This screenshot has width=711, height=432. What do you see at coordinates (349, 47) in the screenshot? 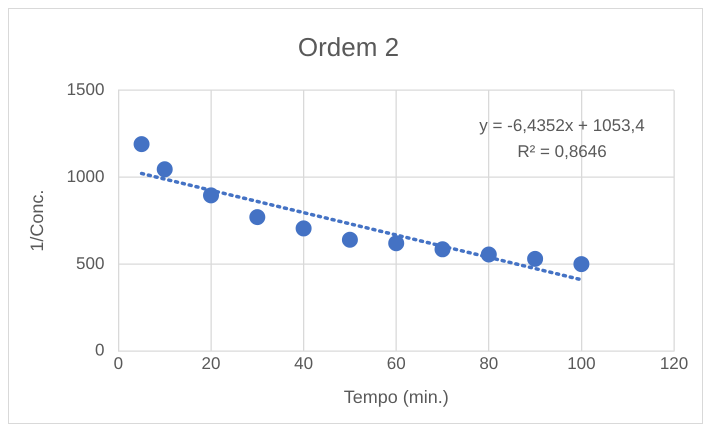
I see `chart-title: Ordem 2` at bounding box center [349, 47].